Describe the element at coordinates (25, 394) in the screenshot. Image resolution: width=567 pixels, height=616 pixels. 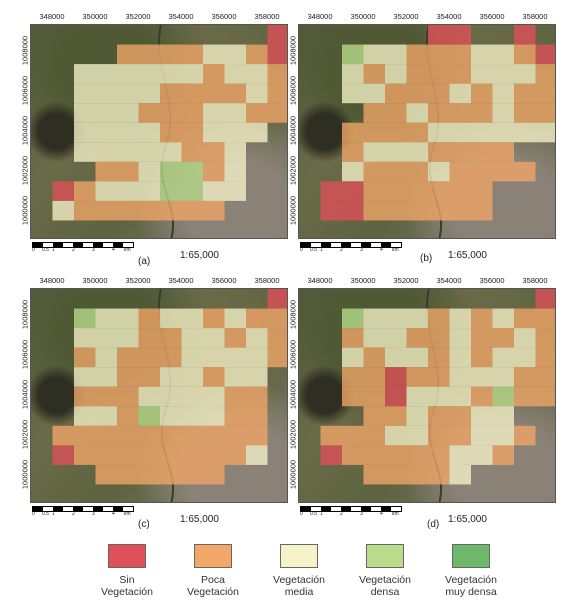
I see `y-tick-label: 1004000` at that location.